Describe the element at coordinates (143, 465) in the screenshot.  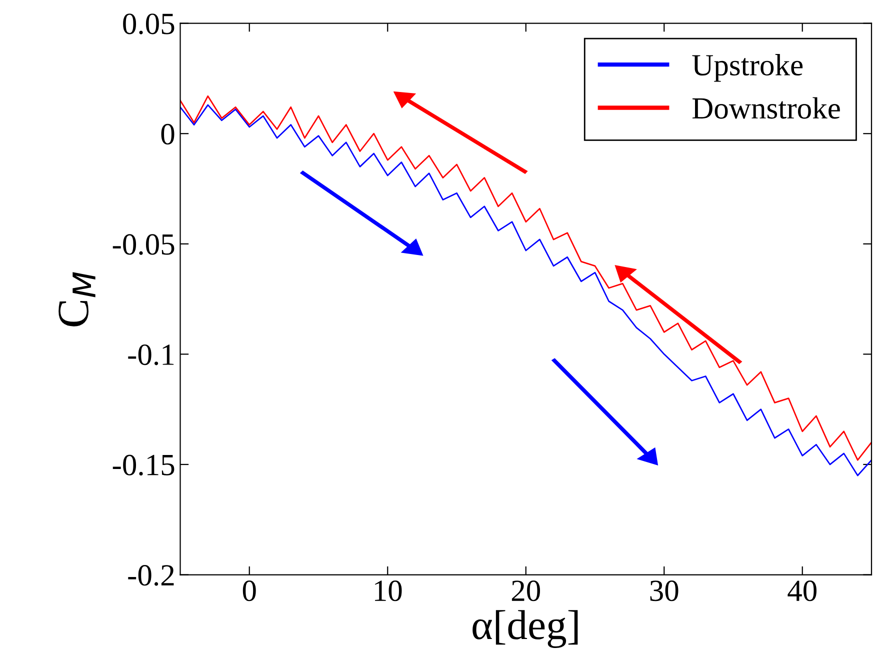
I see `y-tick-label: -0.15` at that location.